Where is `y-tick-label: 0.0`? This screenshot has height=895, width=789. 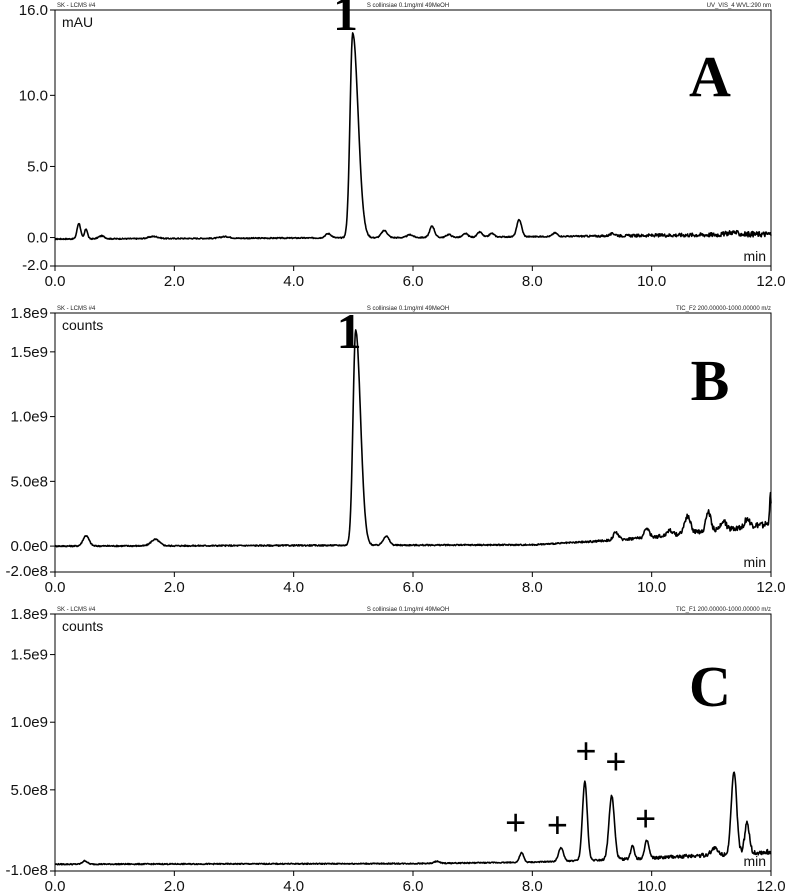
y-tick-label: 0.0 is located at coordinates (37, 238).